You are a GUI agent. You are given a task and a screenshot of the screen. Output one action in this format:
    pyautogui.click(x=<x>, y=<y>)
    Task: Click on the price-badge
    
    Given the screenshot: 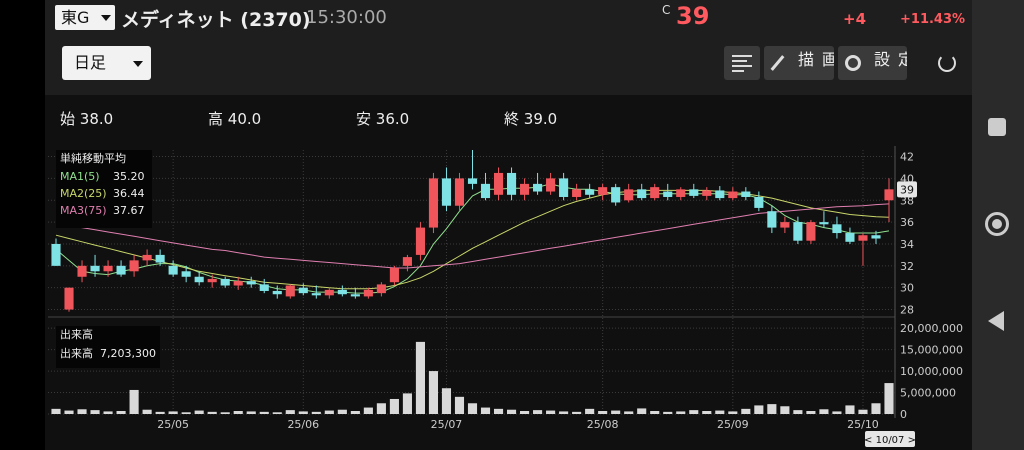 What is the action you would take?
    pyautogui.click(x=907, y=189)
    